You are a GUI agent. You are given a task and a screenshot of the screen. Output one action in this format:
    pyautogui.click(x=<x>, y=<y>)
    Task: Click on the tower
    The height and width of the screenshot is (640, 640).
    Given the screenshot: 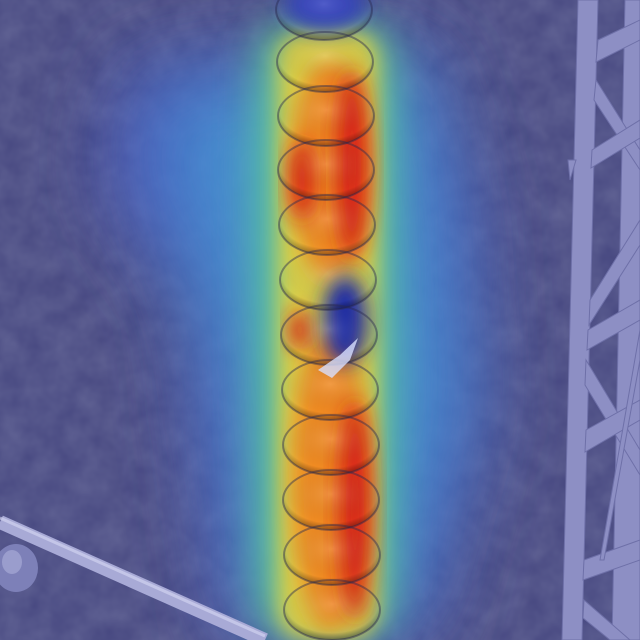 What is the action you would take?
    pyautogui.click(x=600, y=320)
    